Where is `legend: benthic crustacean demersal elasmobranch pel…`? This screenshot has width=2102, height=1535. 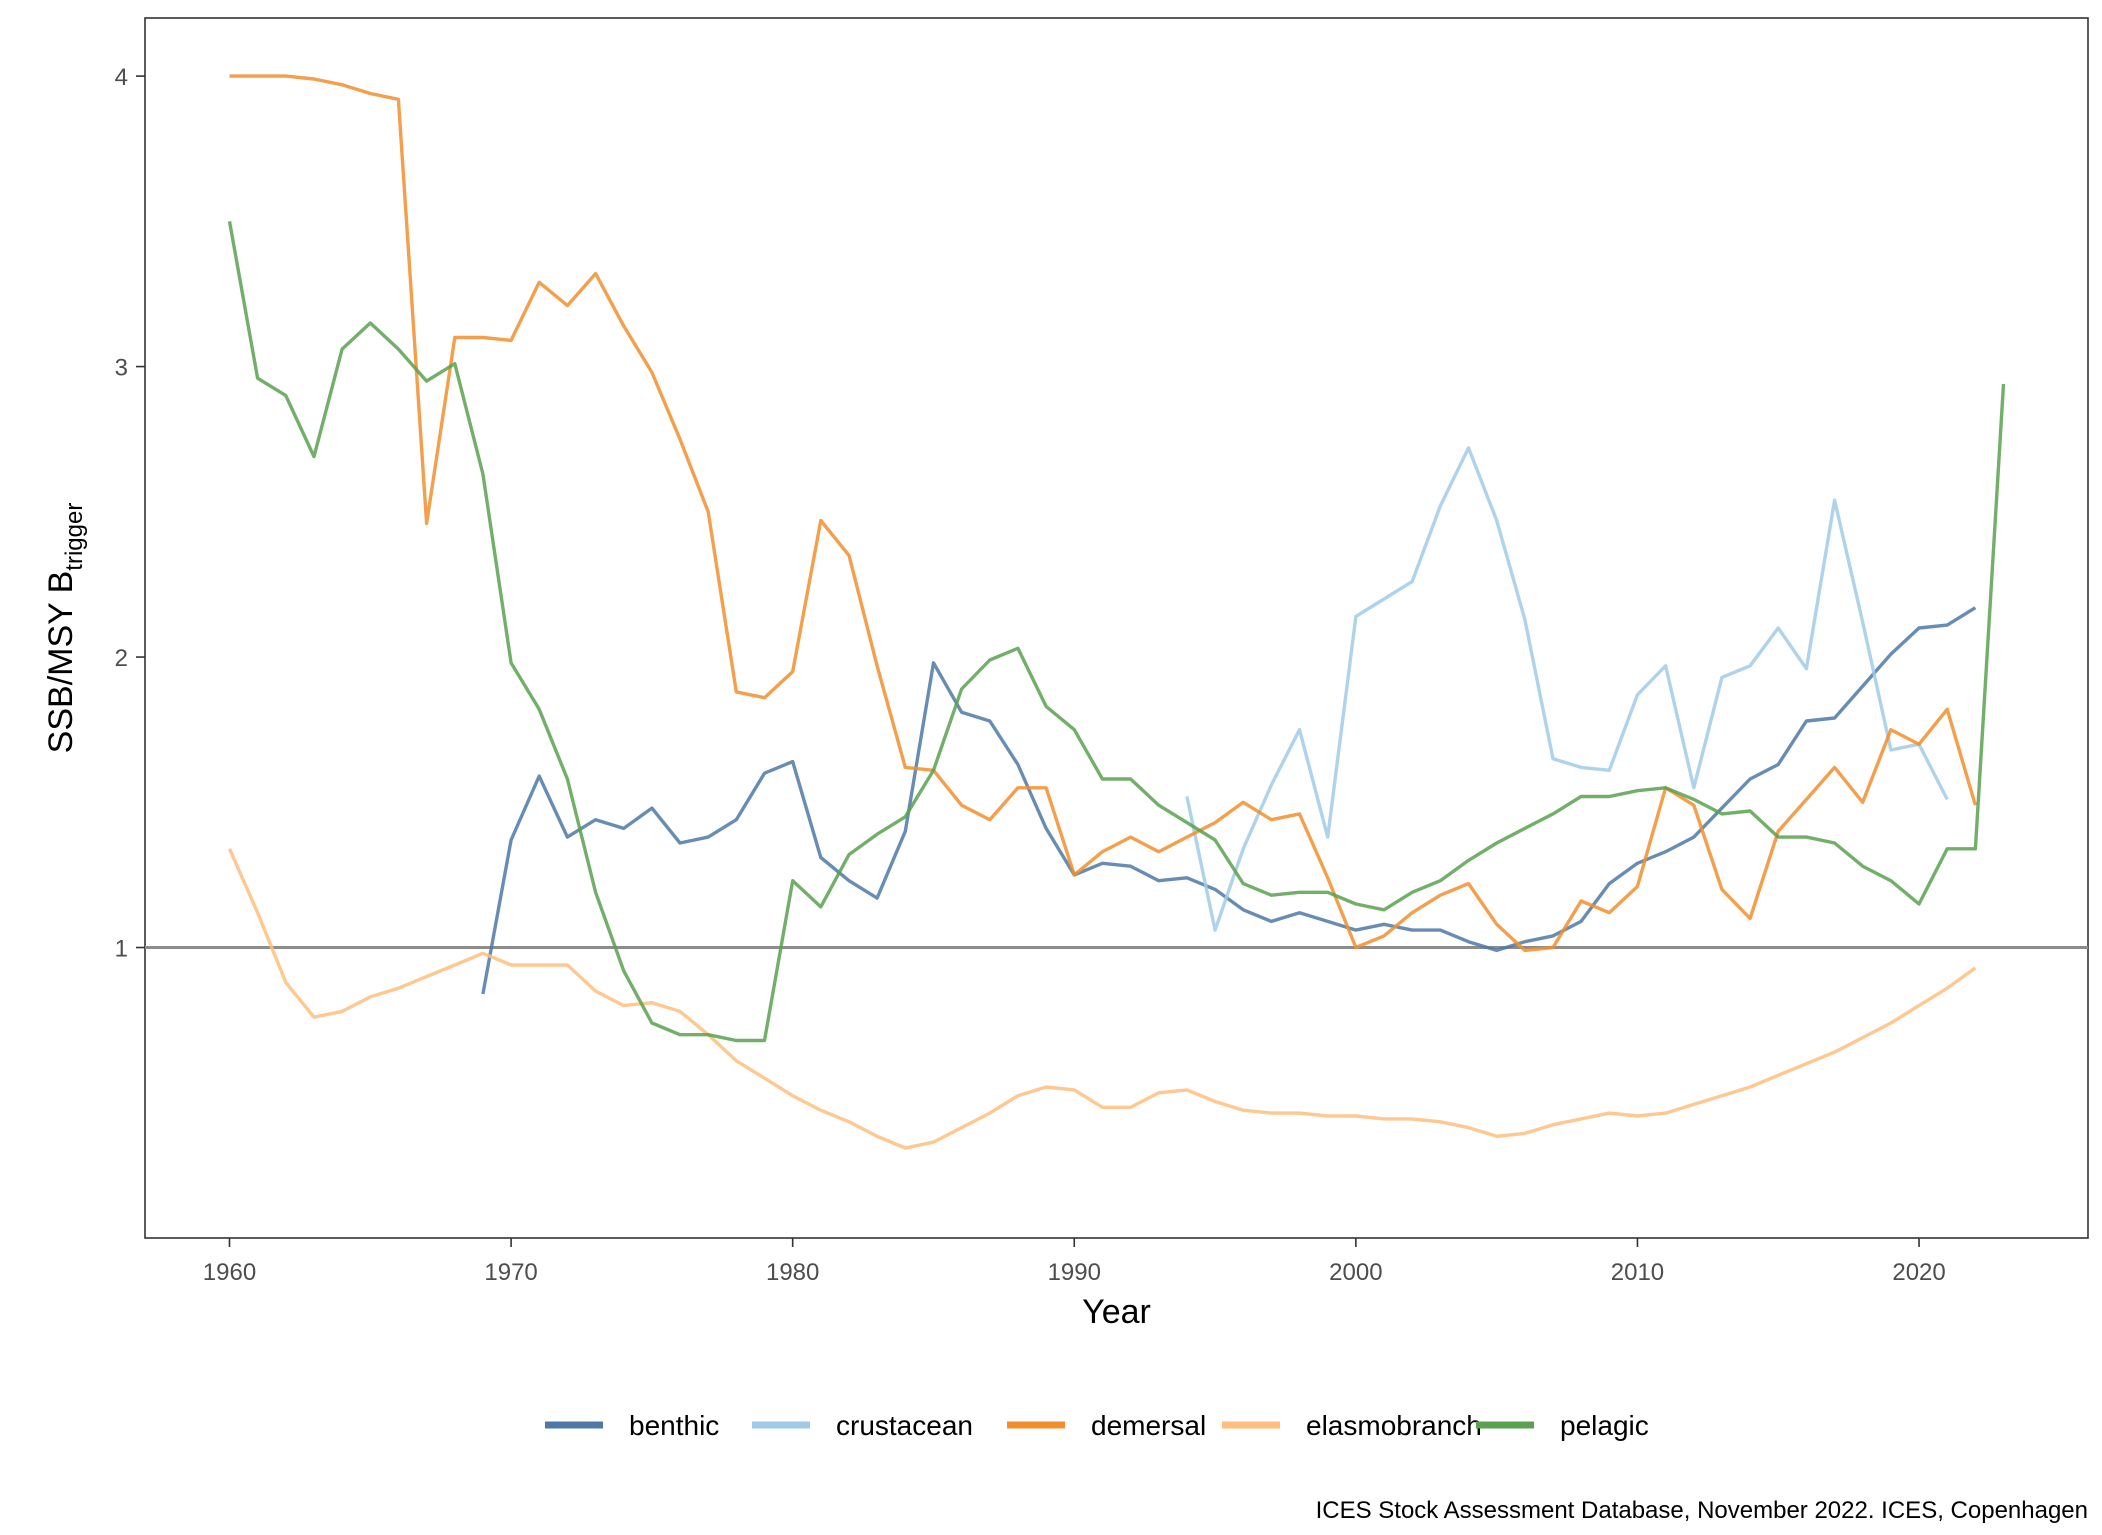 legend: benthic crustacean demersal elasmobranch pel… is located at coordinates (1097, 1425).